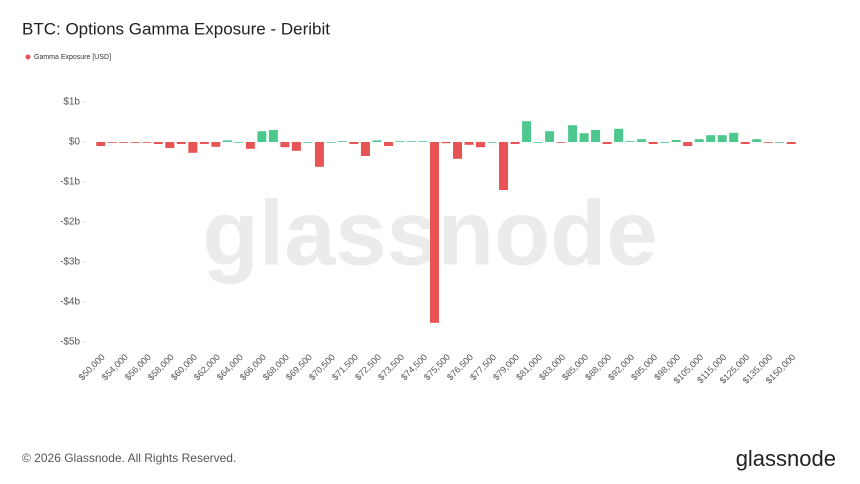 The height and width of the screenshot is (484, 860). Describe the element at coordinates (28, 57) in the screenshot. I see `legend-marker` at that location.